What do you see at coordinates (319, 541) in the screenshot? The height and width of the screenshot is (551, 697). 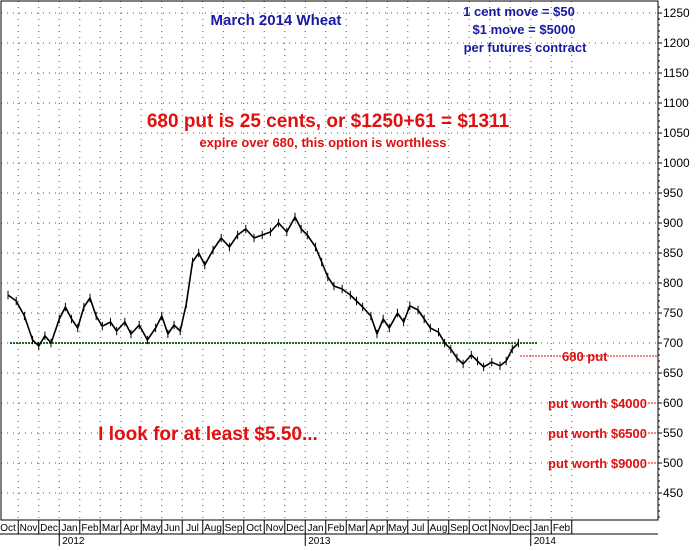 I see `year-label: 2013` at bounding box center [319, 541].